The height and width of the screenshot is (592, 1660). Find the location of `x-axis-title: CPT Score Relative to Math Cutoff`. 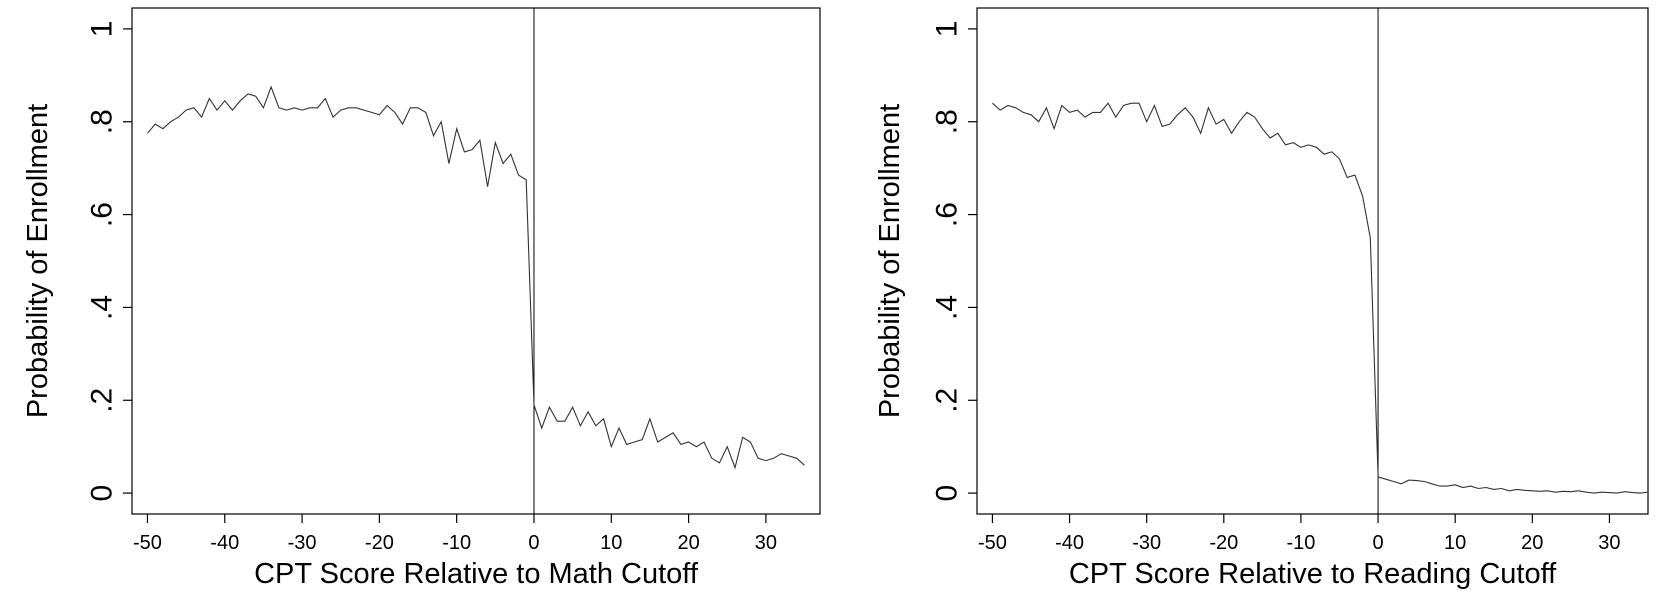

x-axis-title: CPT Score Relative to Math Cutoff is located at coordinates (476, 574).